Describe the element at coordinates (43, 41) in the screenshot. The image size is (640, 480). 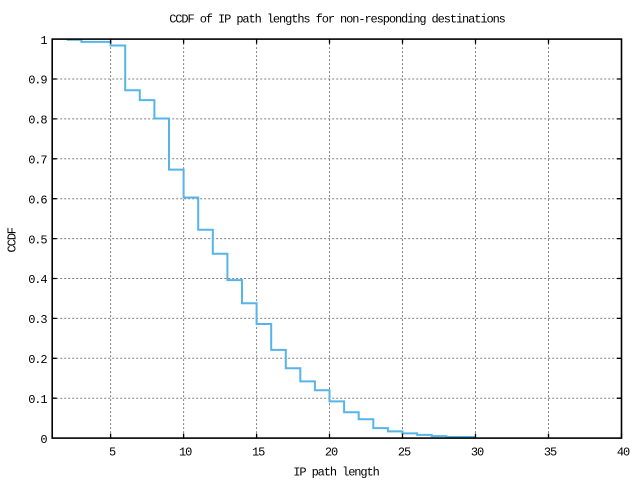
I see `svg-text: 1` at that location.